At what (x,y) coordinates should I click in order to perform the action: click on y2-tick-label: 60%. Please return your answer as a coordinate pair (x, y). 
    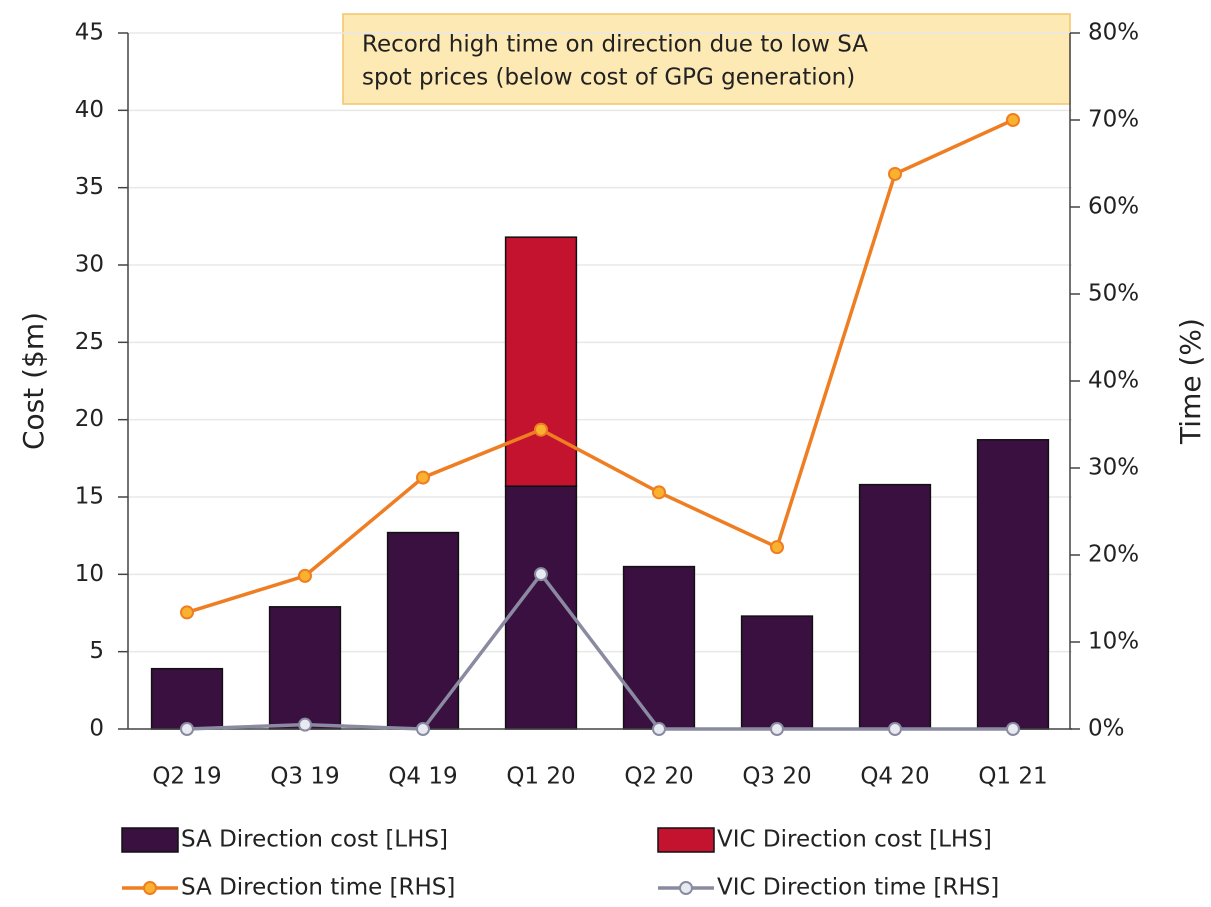
    Looking at the image, I should click on (1113, 207).